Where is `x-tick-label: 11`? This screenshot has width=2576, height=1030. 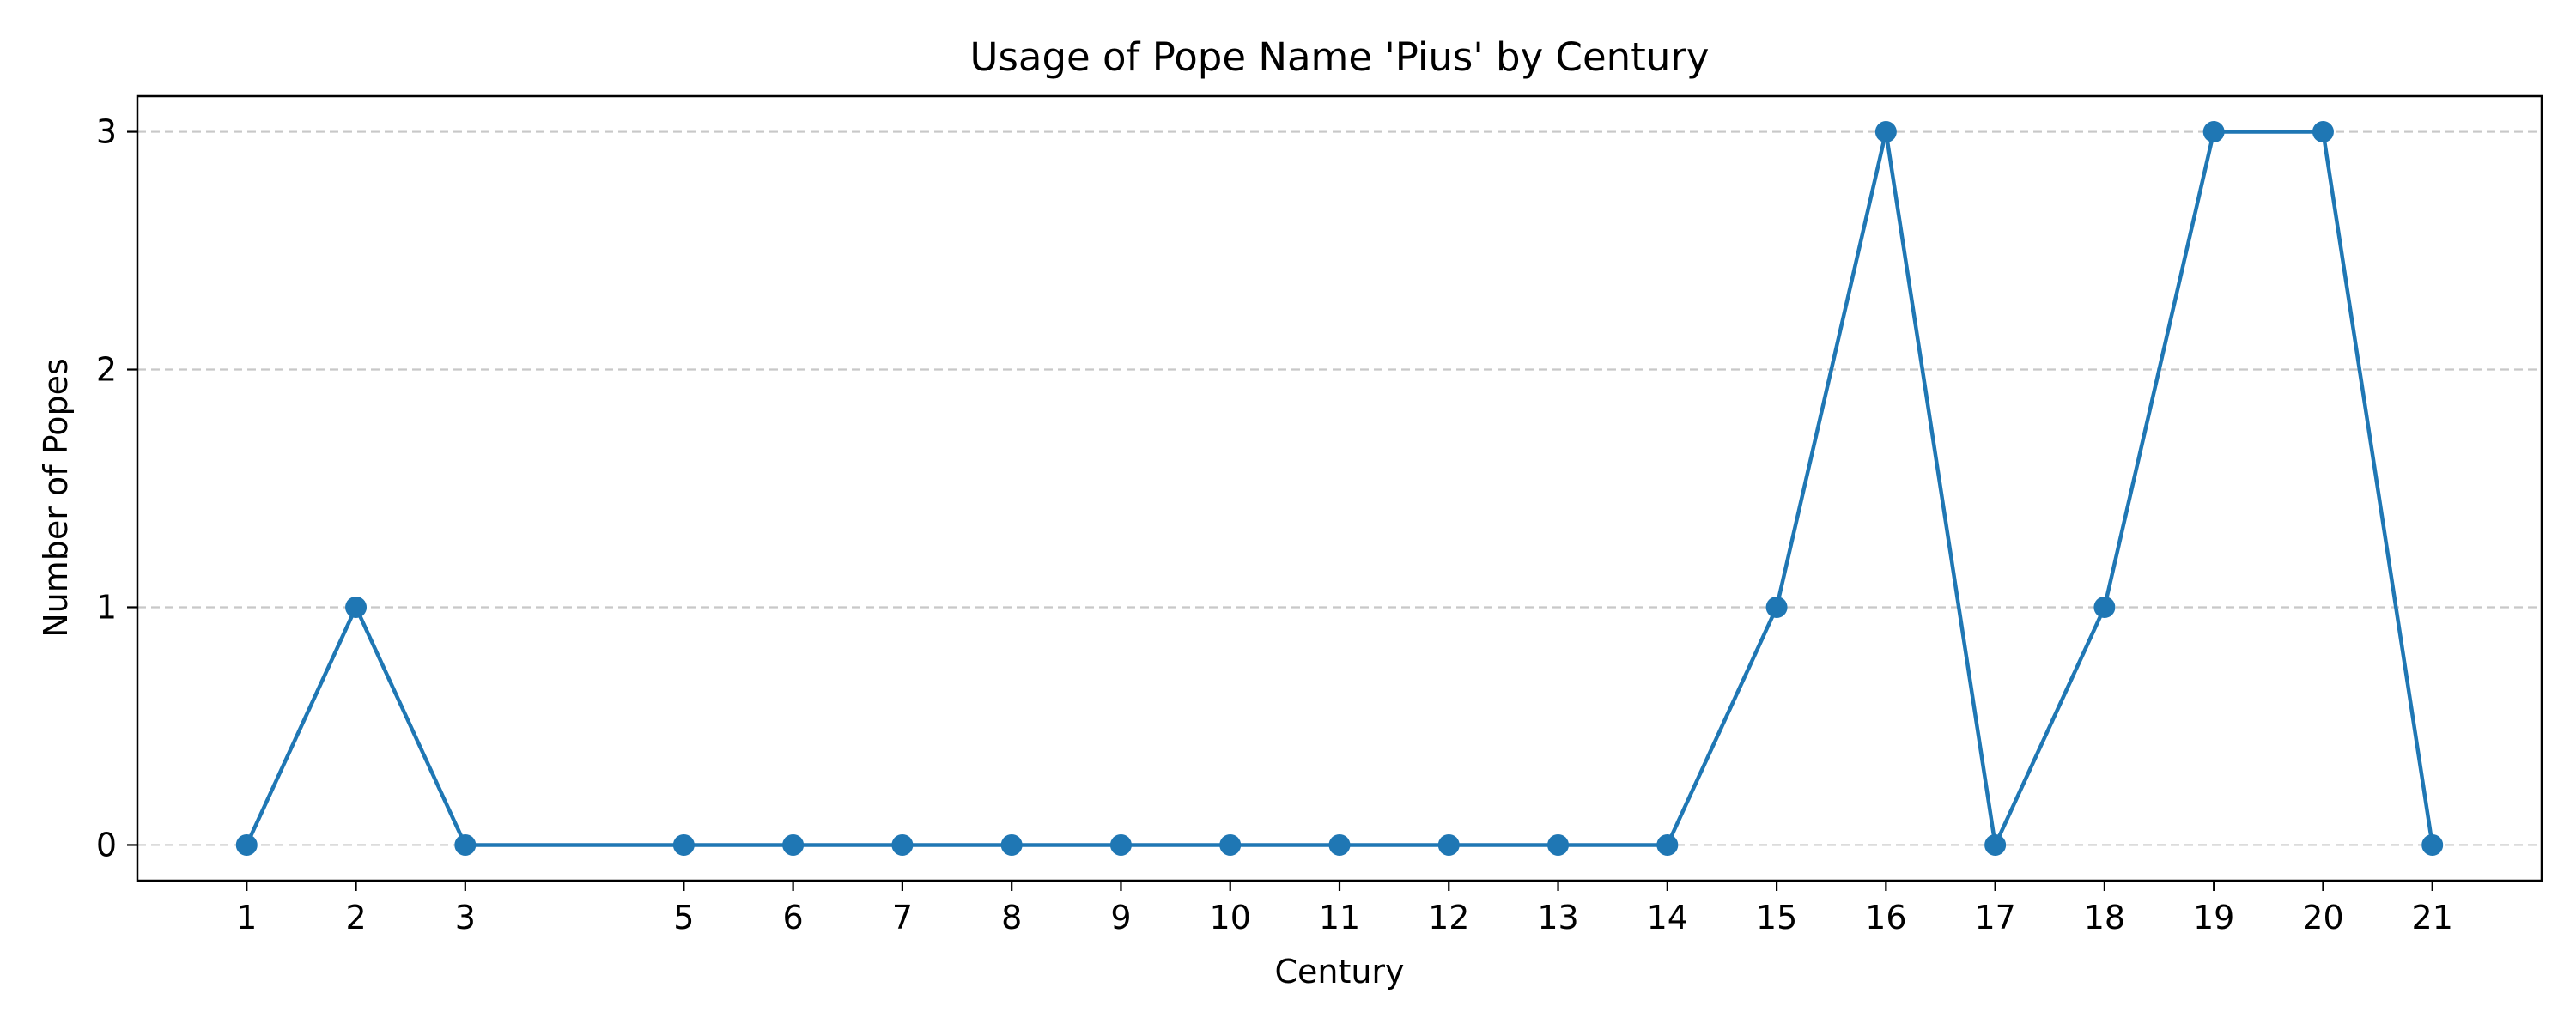
x-tick-label: 11 is located at coordinates (1339, 917).